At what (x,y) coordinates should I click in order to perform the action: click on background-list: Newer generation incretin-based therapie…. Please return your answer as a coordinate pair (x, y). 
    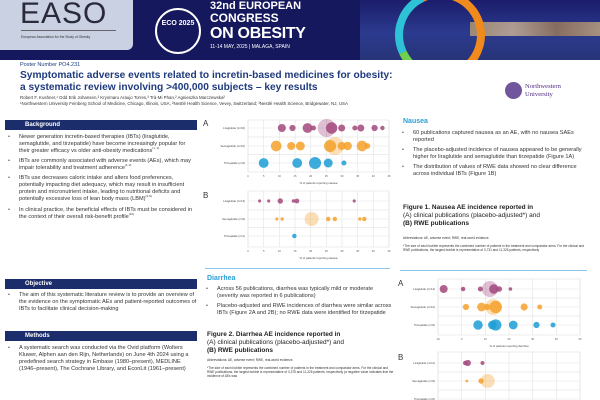
    Looking at the image, I should click on (101, 179).